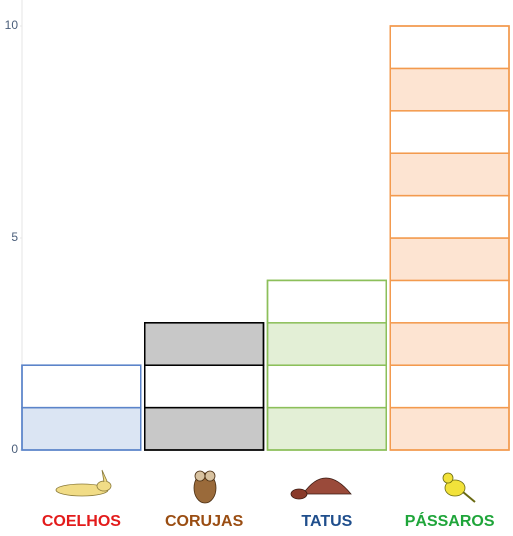 The image size is (513, 536). Describe the element at coordinates (321, 488) in the screenshot. I see `armadillo-icon` at that location.